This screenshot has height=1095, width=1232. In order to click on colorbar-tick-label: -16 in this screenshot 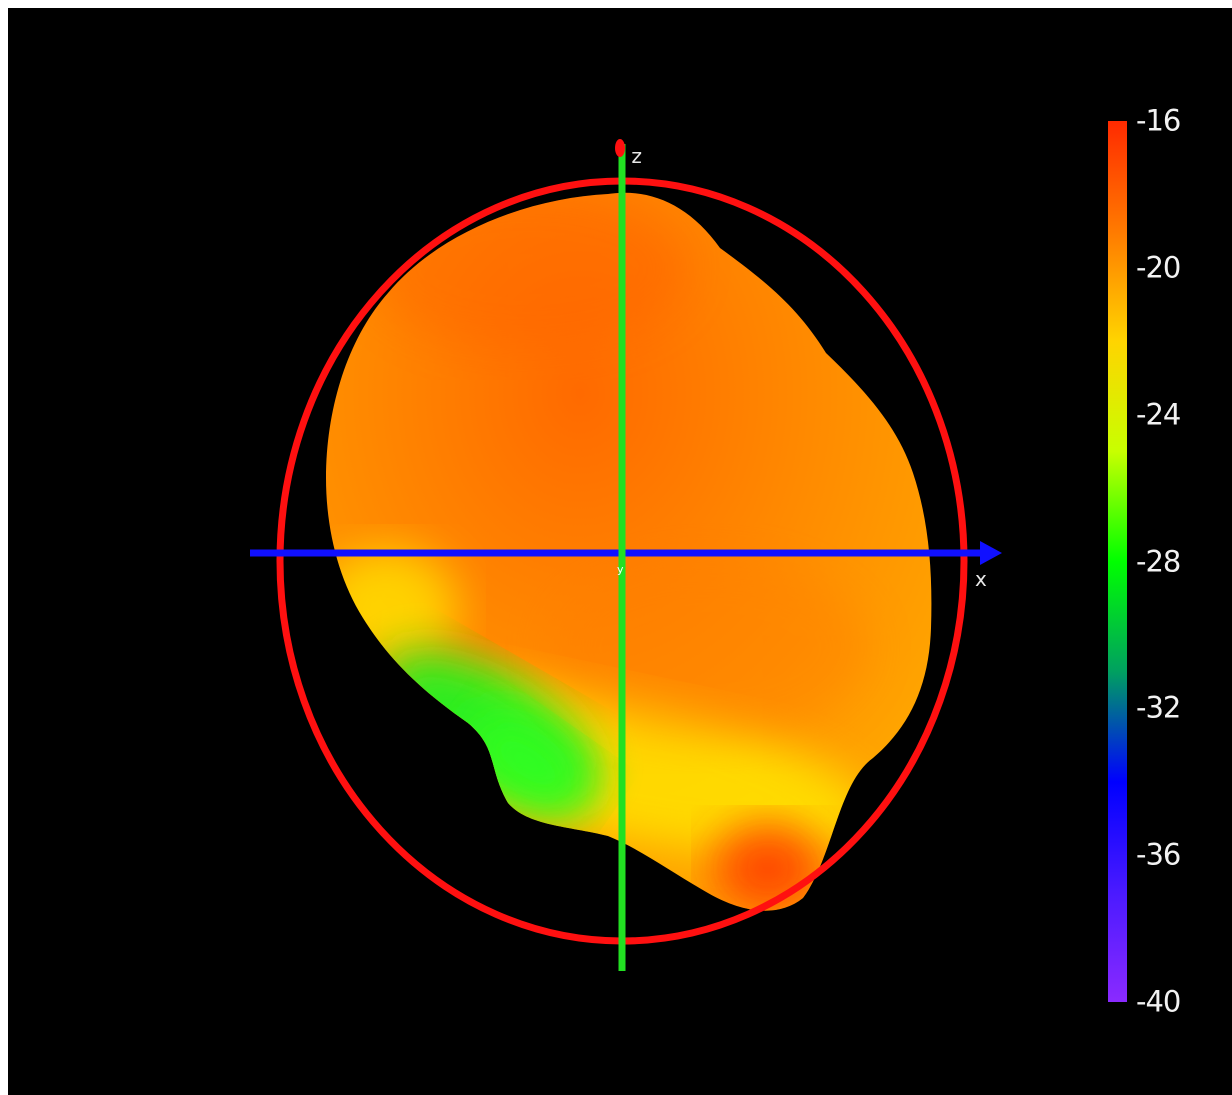, I will do `click(1158, 120)`.